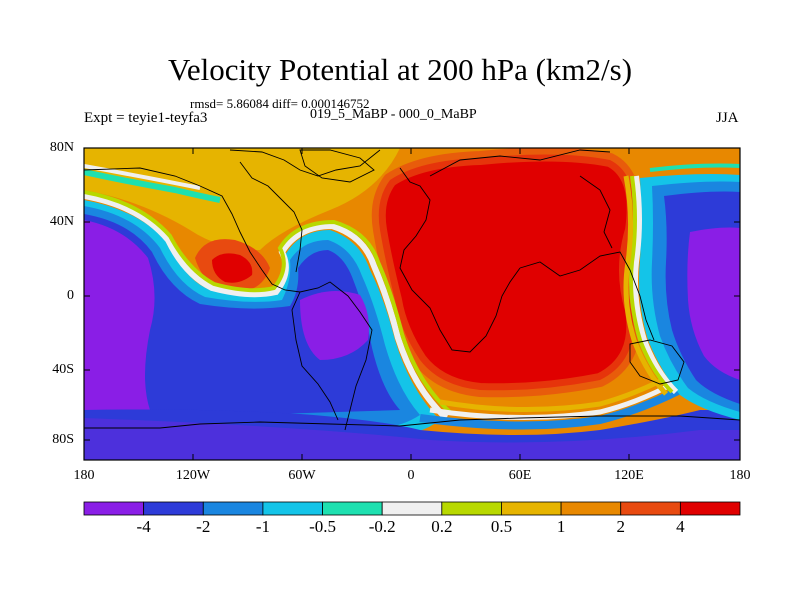  Describe the element at coordinates (382, 526) in the screenshot. I see `colorbar-label: -0.2` at that location.